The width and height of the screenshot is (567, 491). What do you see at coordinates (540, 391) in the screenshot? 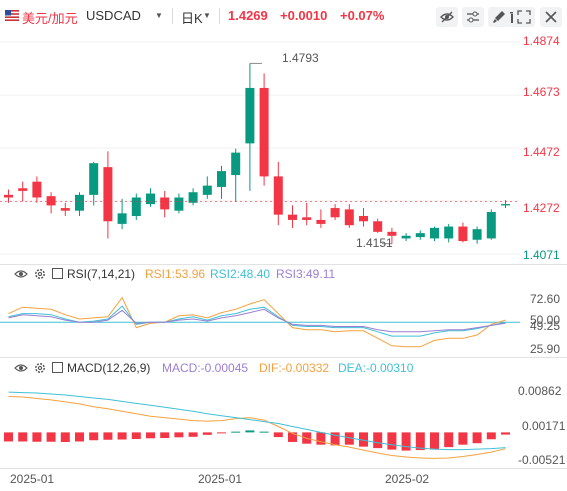
I see `macd-axis-label: 0.00862` at bounding box center [540, 391].